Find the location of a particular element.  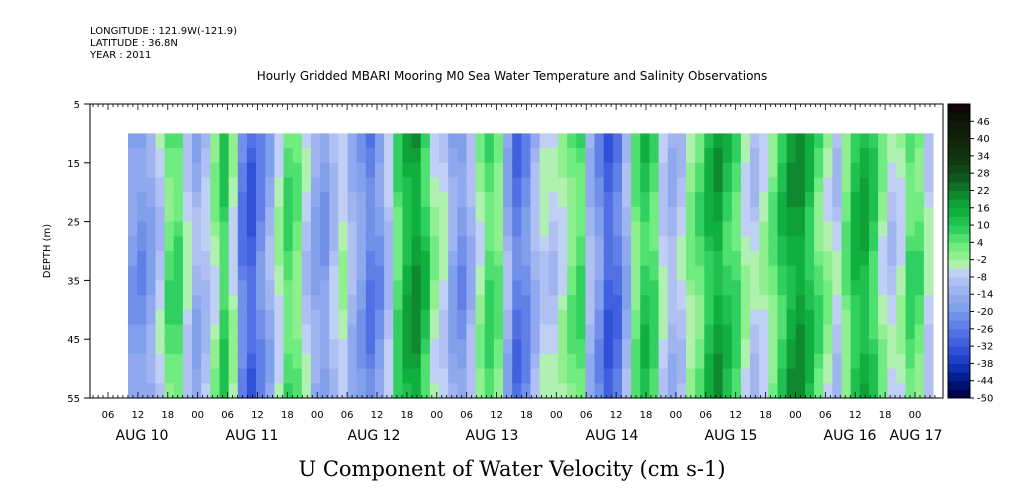

colorbar-swatch is located at coordinates (959, 186).